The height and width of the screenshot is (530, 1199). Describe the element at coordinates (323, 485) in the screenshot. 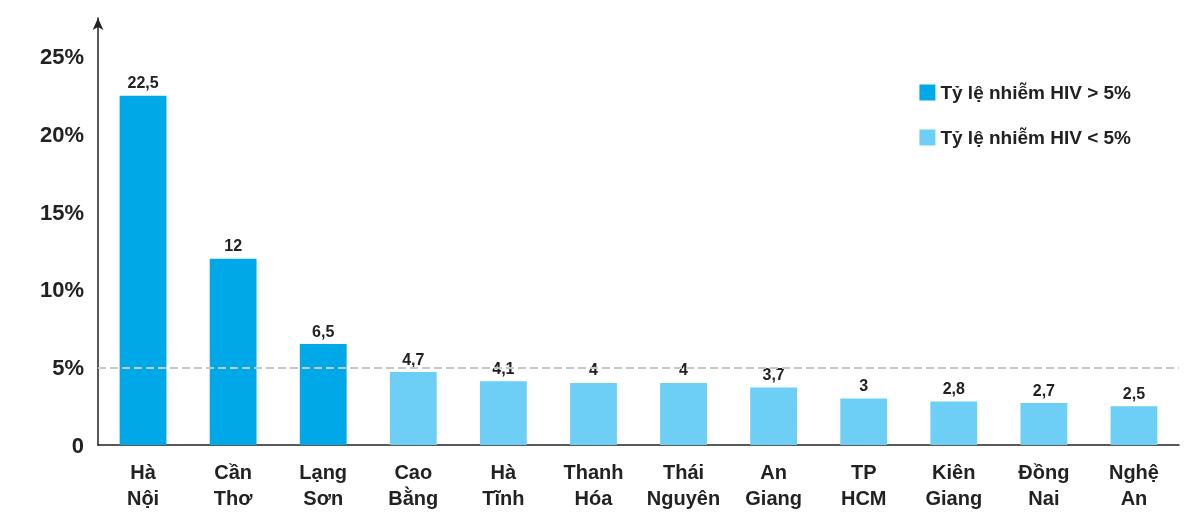

I see `x-tick-label: Lạng Sơn` at that location.